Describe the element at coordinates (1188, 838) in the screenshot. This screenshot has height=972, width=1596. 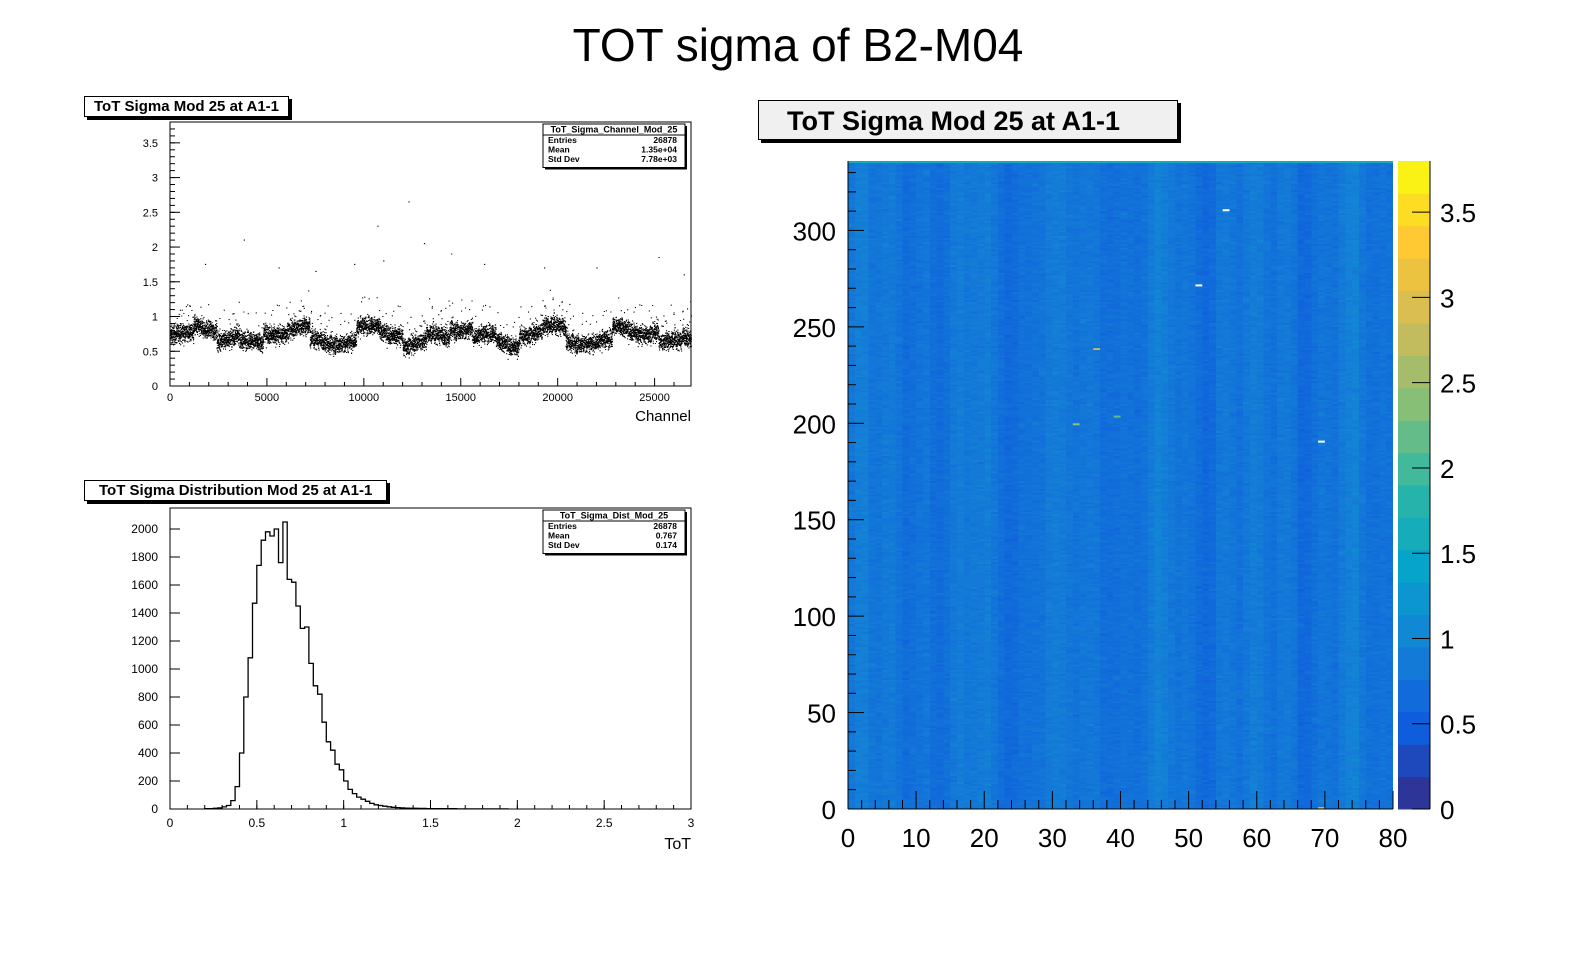
I see `x-tick-label: 50` at that location.